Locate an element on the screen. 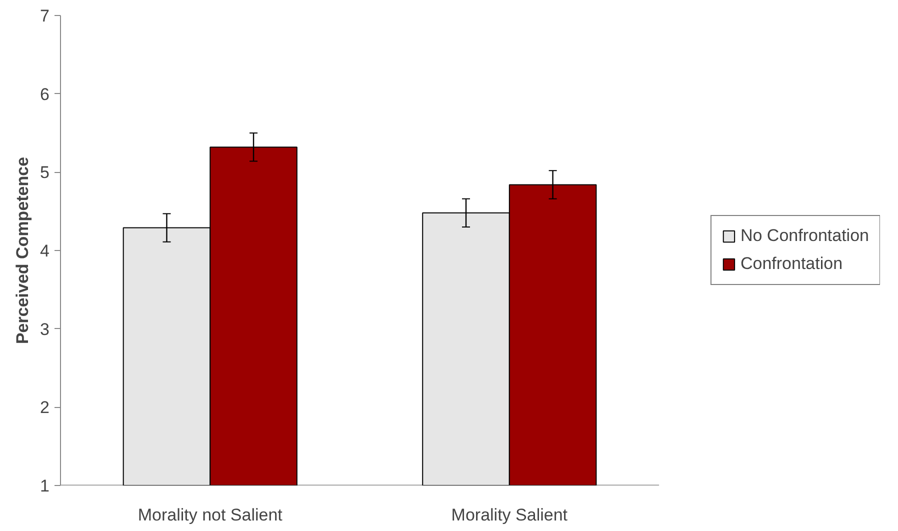 This screenshot has height=531, width=898. x-tick-label: Morality Salient is located at coordinates (509, 515).